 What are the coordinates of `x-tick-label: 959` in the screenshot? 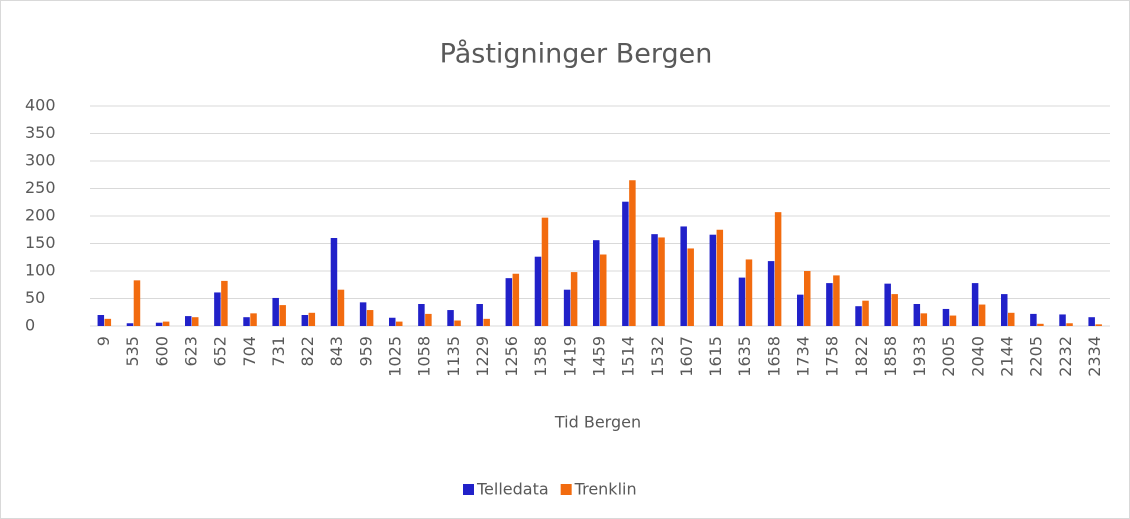 It's located at (365, 351).